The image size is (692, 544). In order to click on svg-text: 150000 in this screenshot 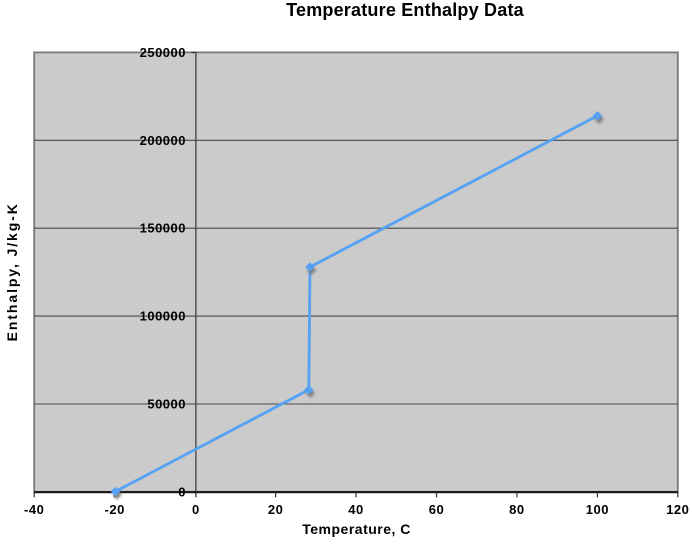, I will do `click(163, 228)`.